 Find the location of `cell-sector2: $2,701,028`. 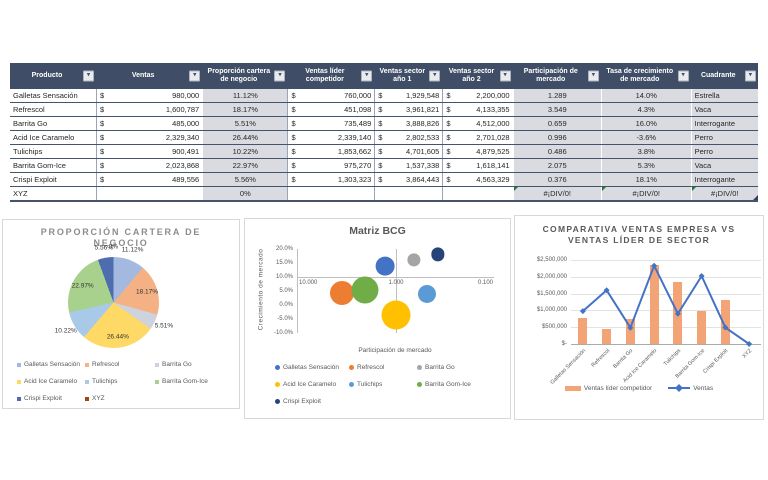

cell-sector2: $2,701,028 is located at coordinates (477, 137).